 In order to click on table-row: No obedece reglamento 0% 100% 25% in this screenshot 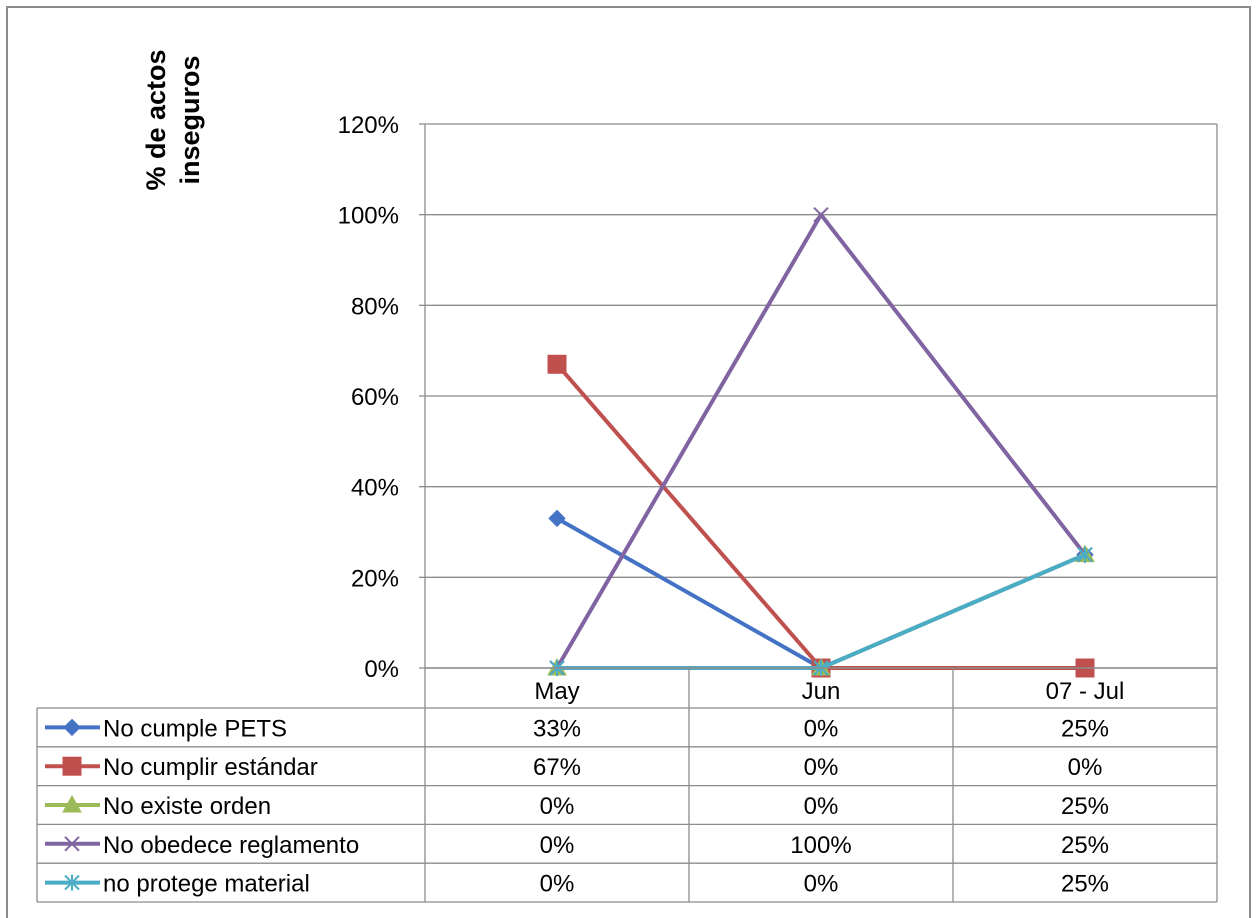, I will do `click(577, 845)`.